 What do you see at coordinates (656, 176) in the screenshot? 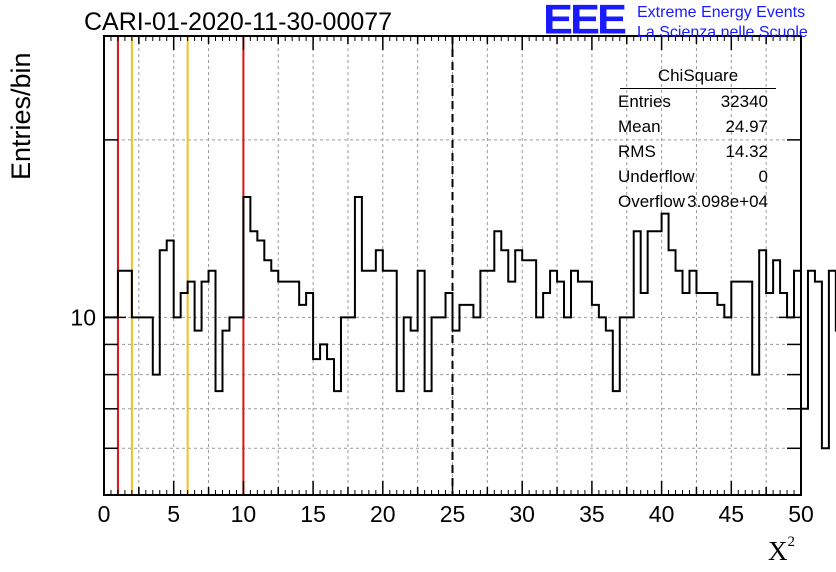
I see `stats-label: Underflow` at bounding box center [656, 176].